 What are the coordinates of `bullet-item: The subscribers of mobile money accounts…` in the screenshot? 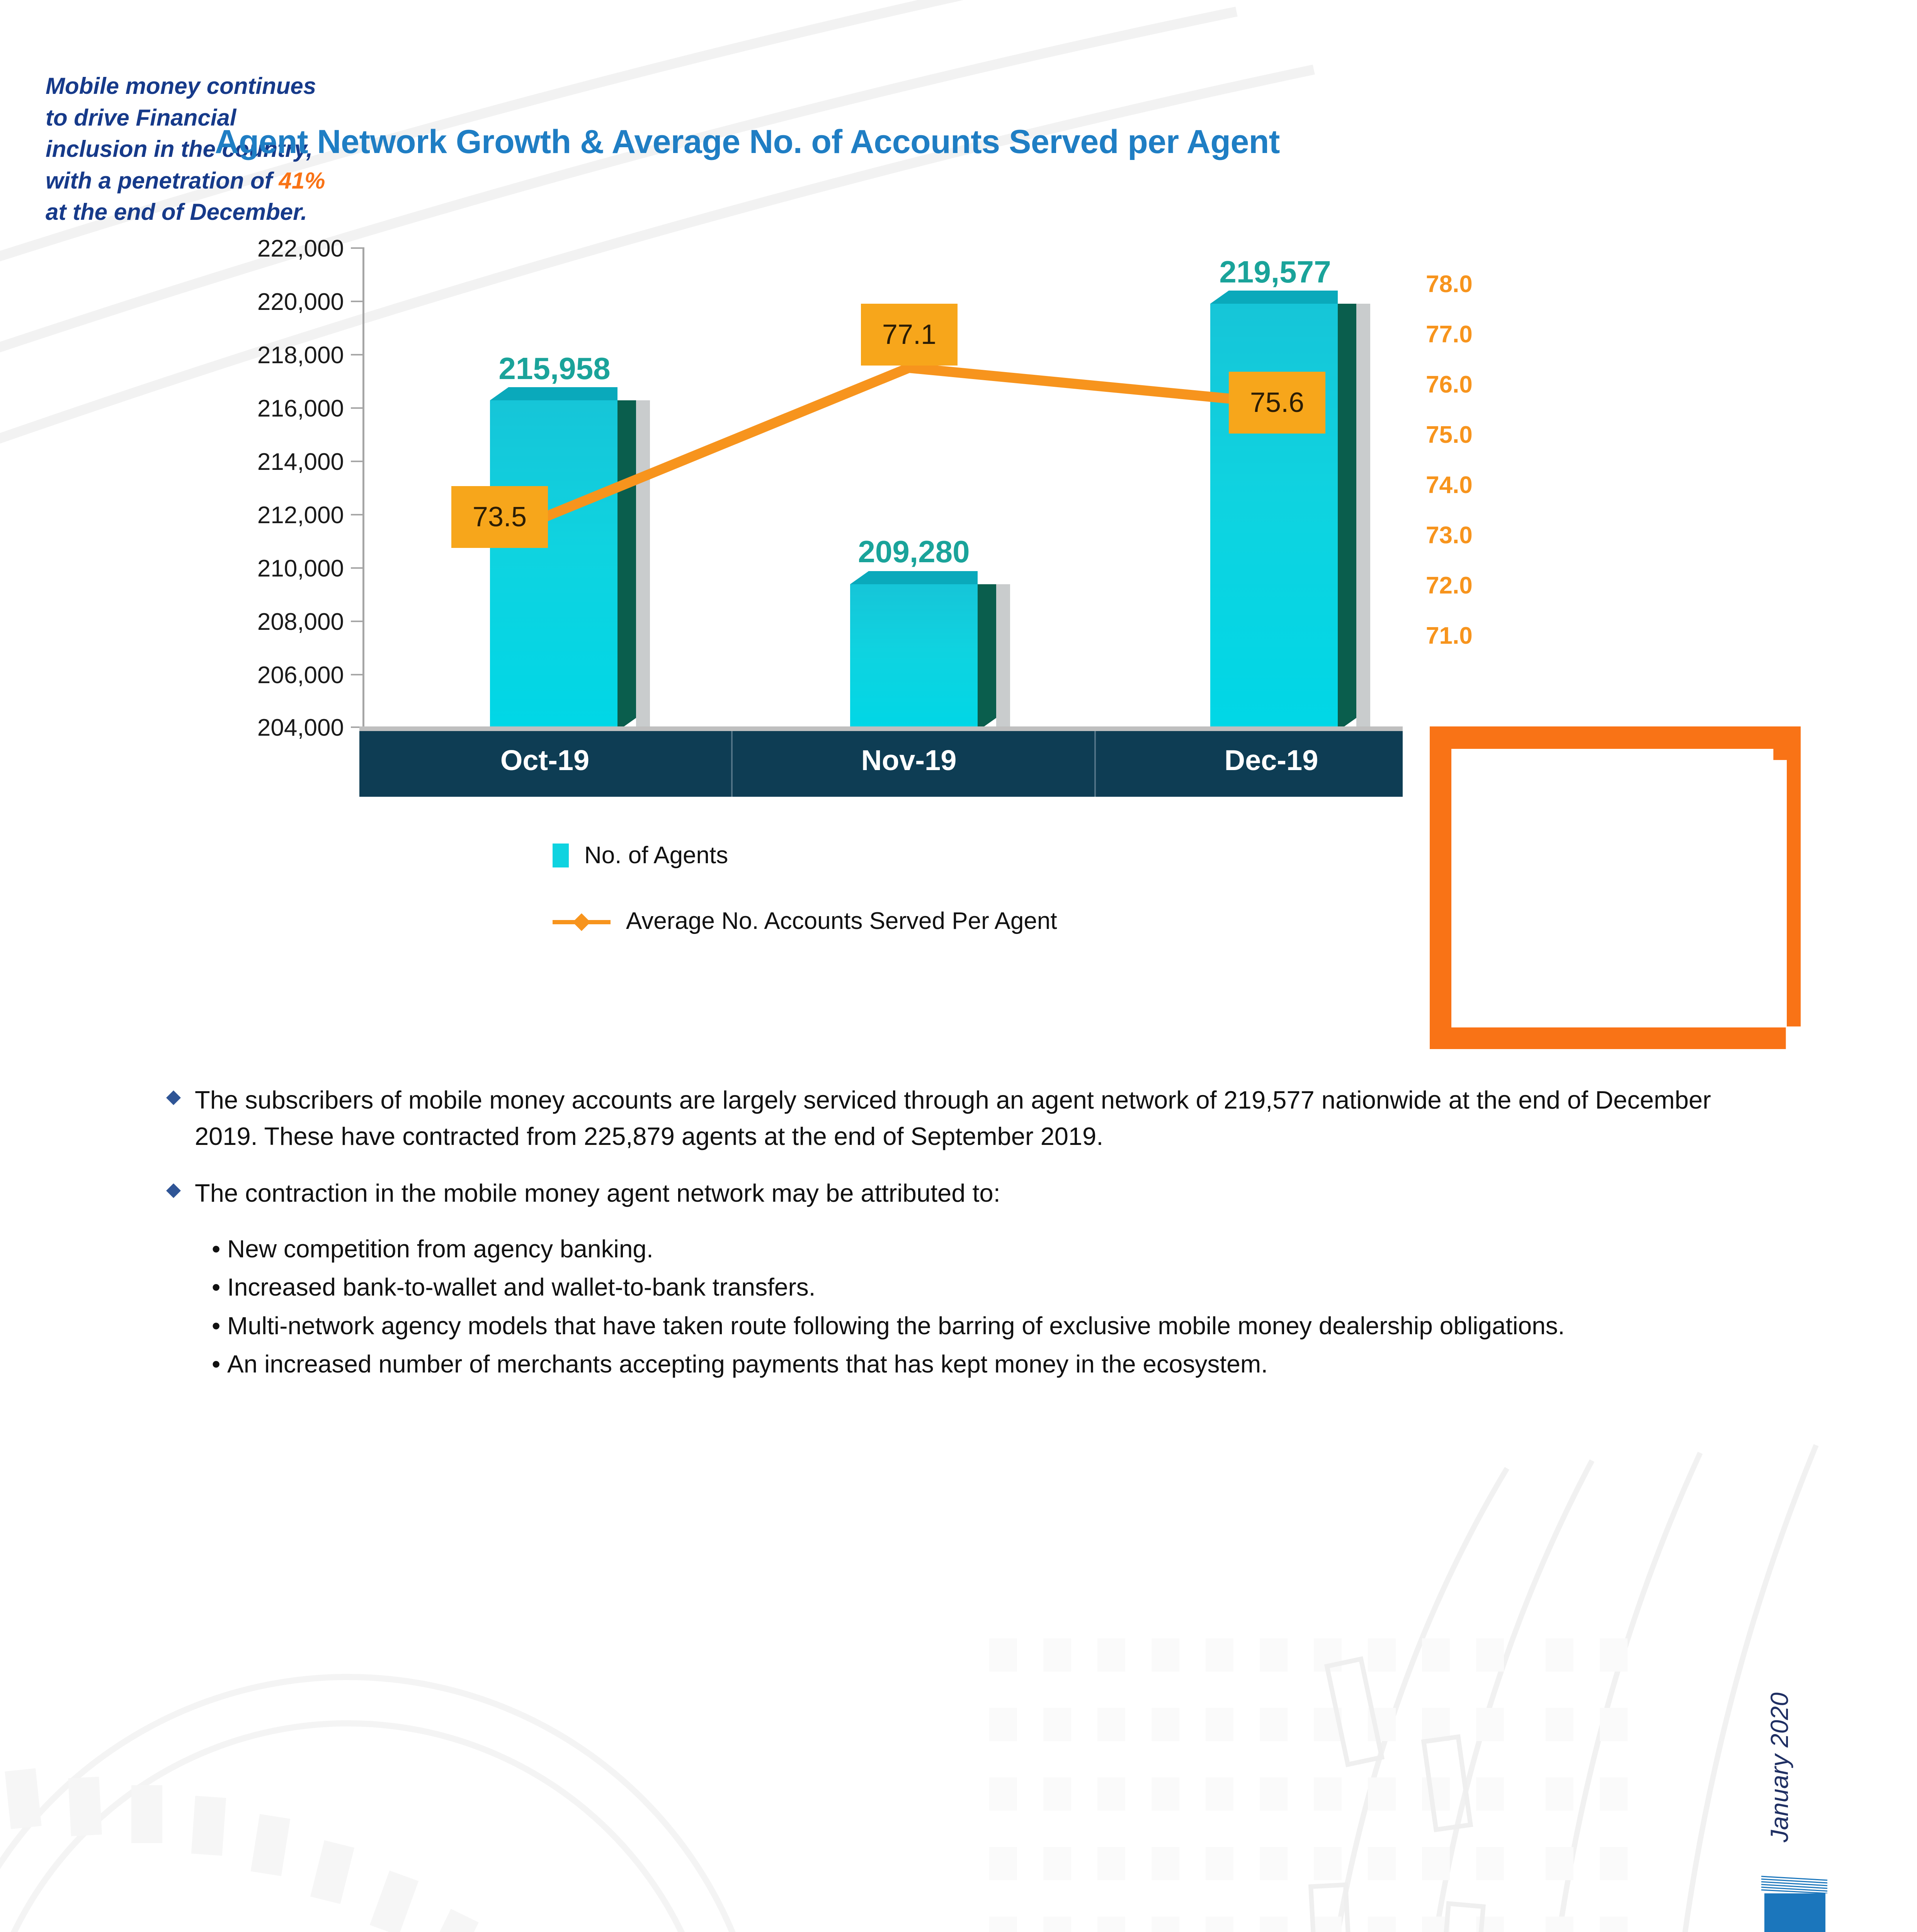 It's located at (939, 1119).